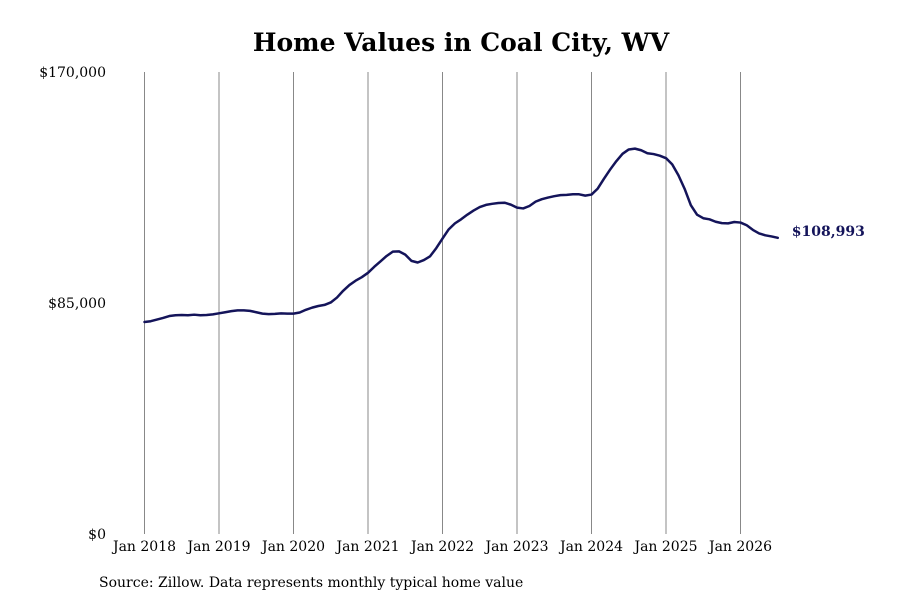 Image resolution: width=900 pixels, height=600 pixels. I want to click on chart-title: Home Values in Coal City, WV, so click(461, 42).